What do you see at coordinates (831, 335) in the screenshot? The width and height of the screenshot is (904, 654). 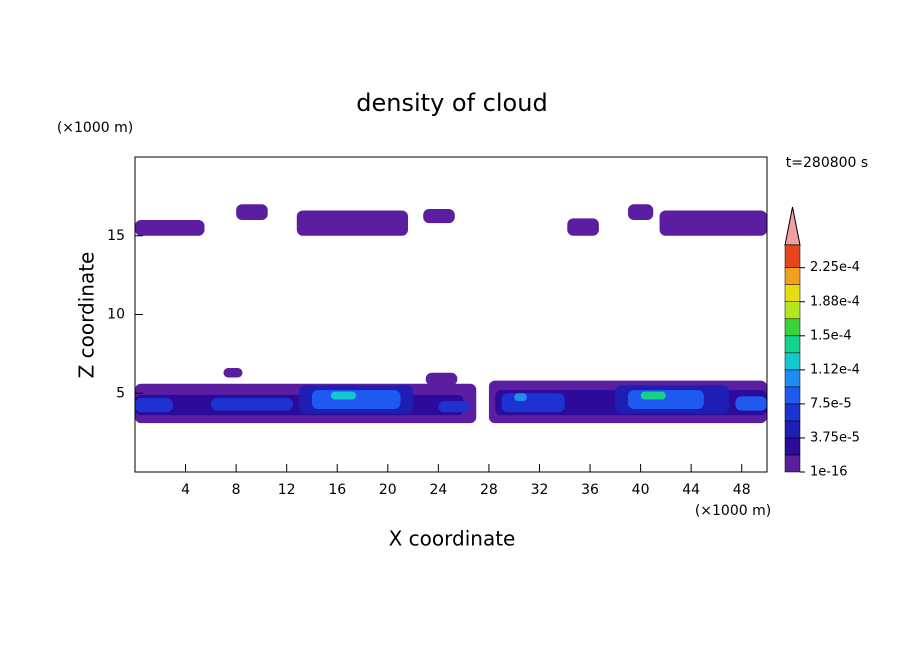 I see `colorbar-tick-label: 1.5e-4` at bounding box center [831, 335].